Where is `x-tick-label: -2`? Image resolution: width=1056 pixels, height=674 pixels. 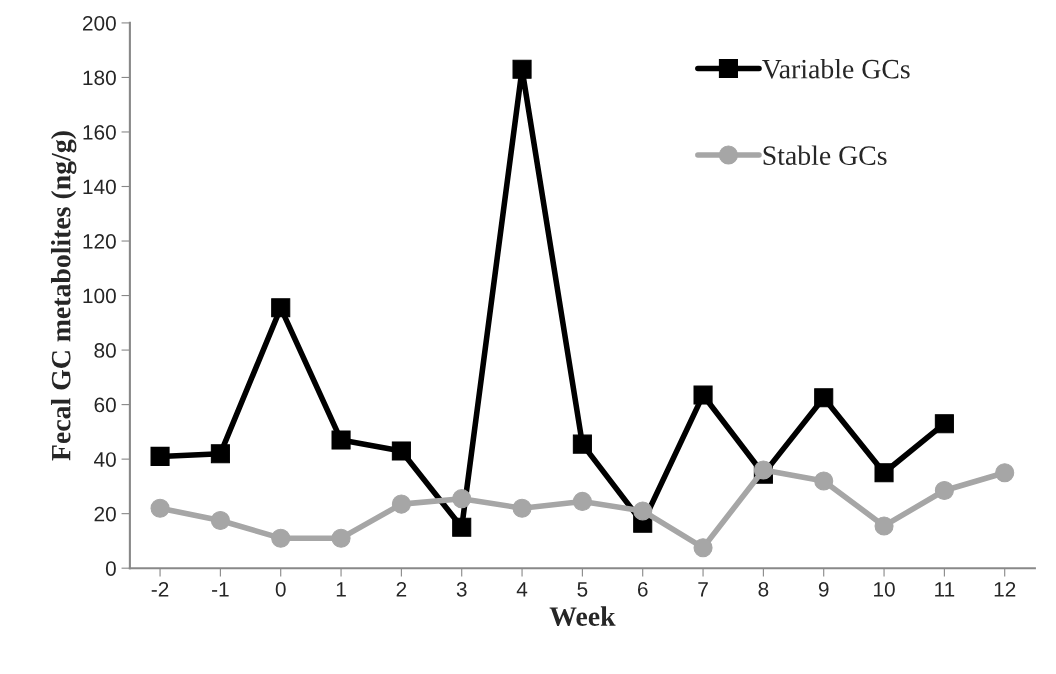
x-tick-label: -2 is located at coordinates (160, 589).